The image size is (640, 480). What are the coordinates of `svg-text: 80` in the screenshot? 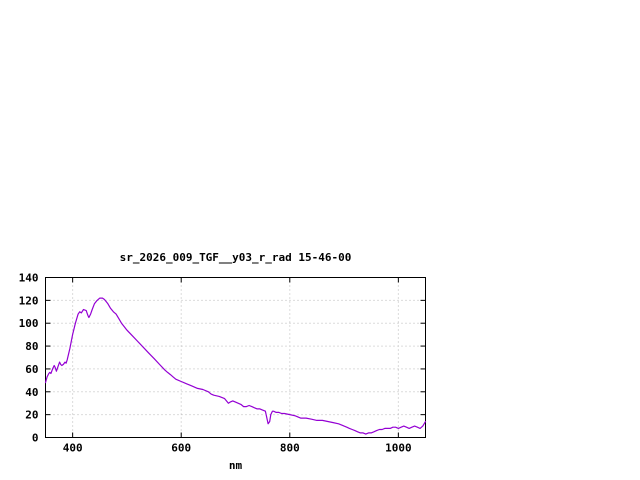 It's located at (31, 346).